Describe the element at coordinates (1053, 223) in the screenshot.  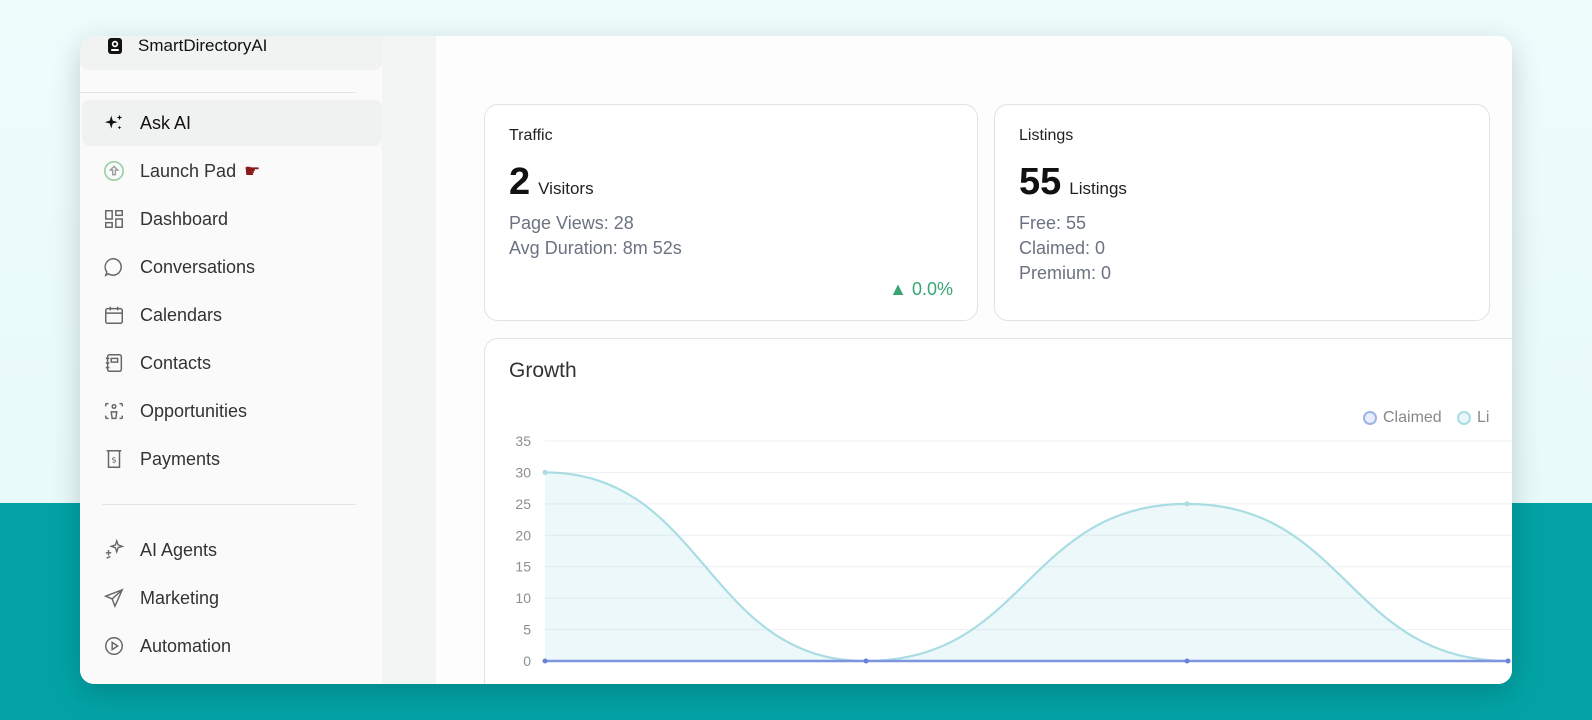
I see `free-listings-stat: Free: 55` at that location.